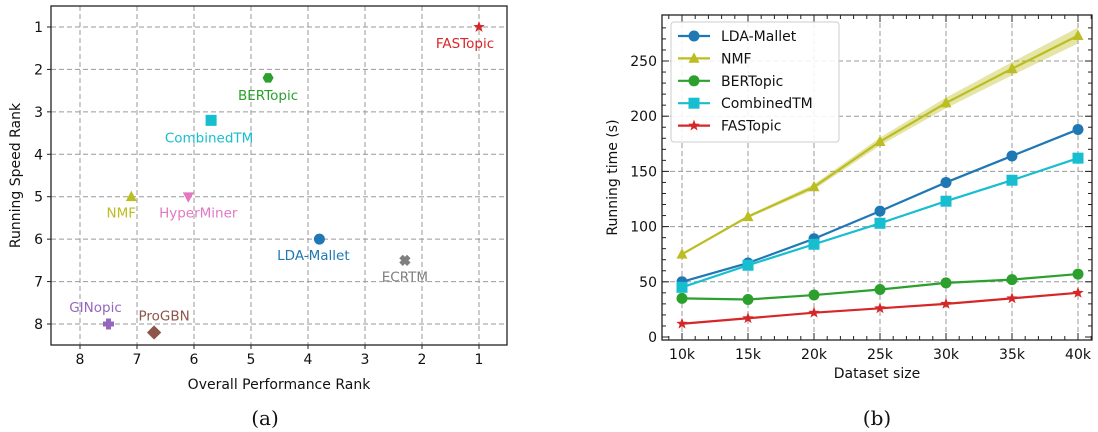 The height and width of the screenshot is (432, 1098). I want to click on caption-b: (b), so click(877, 418).